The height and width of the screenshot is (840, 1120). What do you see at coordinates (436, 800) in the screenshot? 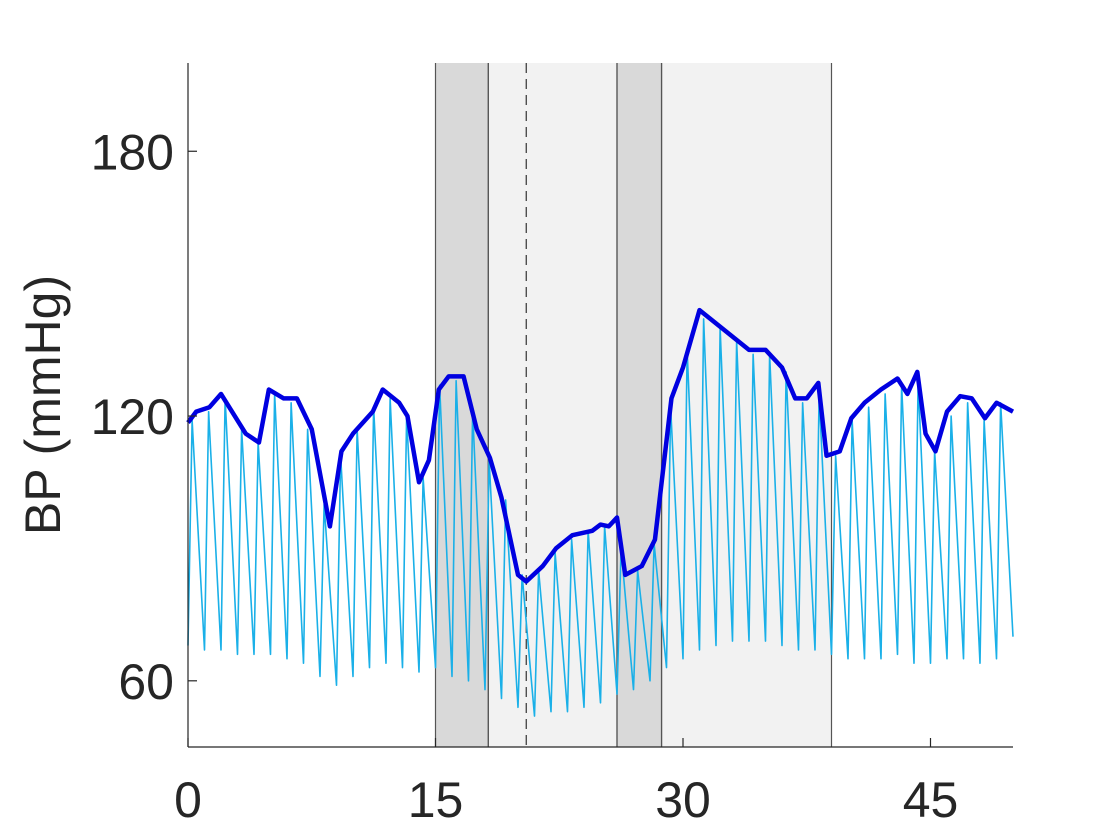
I see `x-tick-label: 15` at bounding box center [436, 800].